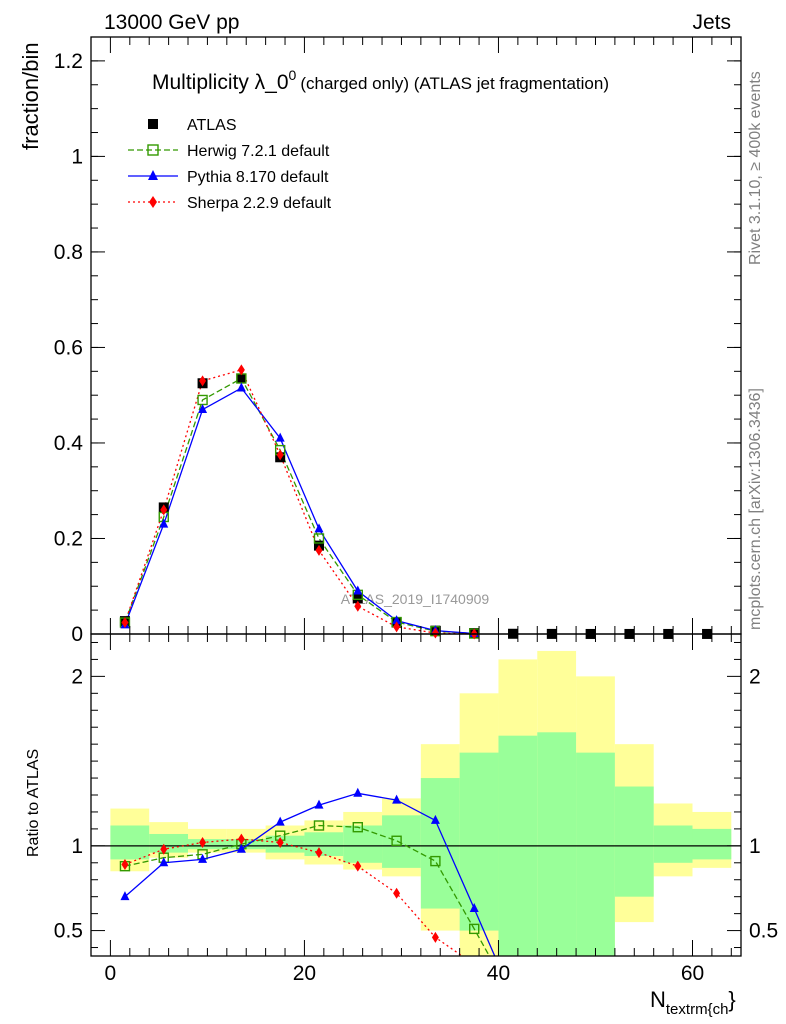  What do you see at coordinates (697, 1009) in the screenshot?
I see `x-axis-label-sub: textrm{ch` at bounding box center [697, 1009].